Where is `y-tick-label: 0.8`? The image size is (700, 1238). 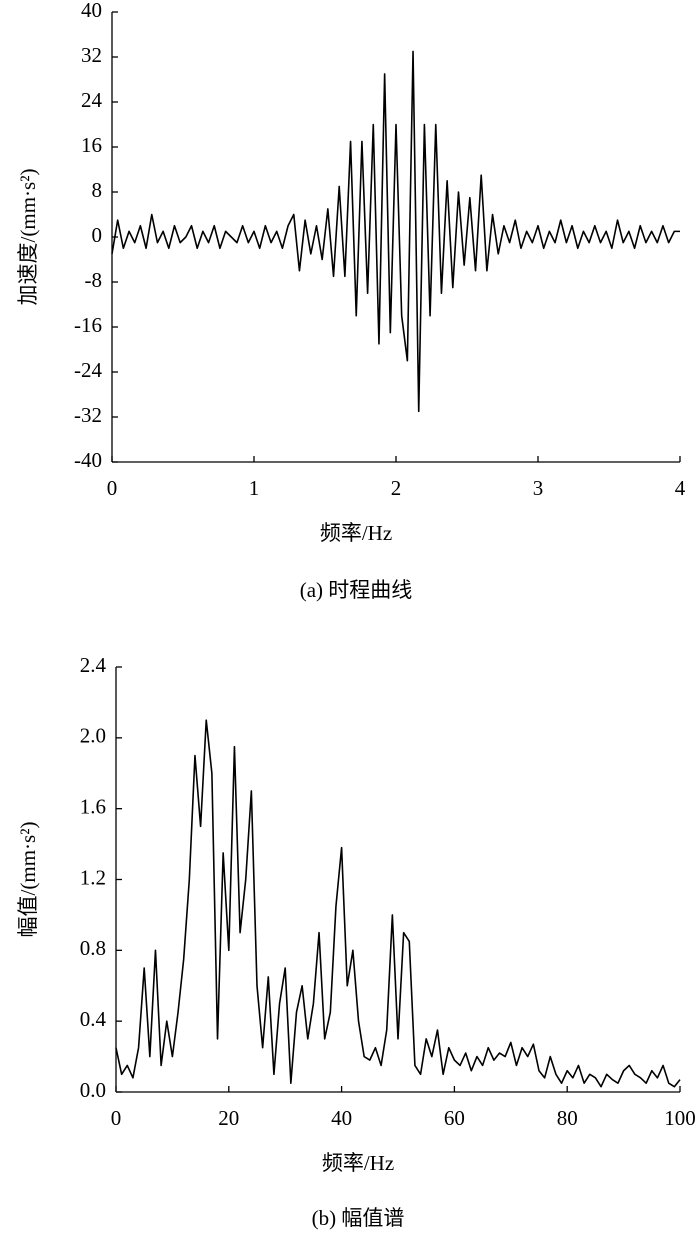
y-tick-label: 0.8 is located at coordinates (93, 948).